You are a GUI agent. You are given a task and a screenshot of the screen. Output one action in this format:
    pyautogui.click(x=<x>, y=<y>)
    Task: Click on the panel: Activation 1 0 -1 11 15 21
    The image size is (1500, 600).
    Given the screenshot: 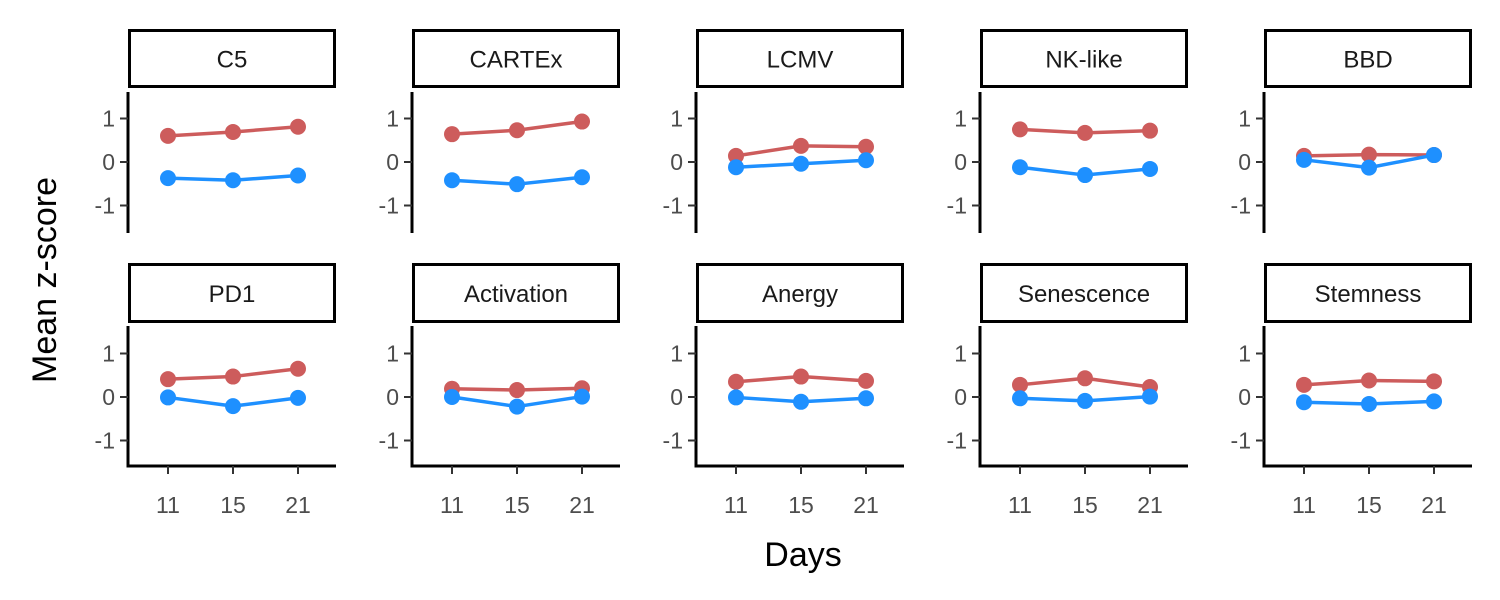 What is the action you would take?
    pyautogui.click(x=499, y=390)
    